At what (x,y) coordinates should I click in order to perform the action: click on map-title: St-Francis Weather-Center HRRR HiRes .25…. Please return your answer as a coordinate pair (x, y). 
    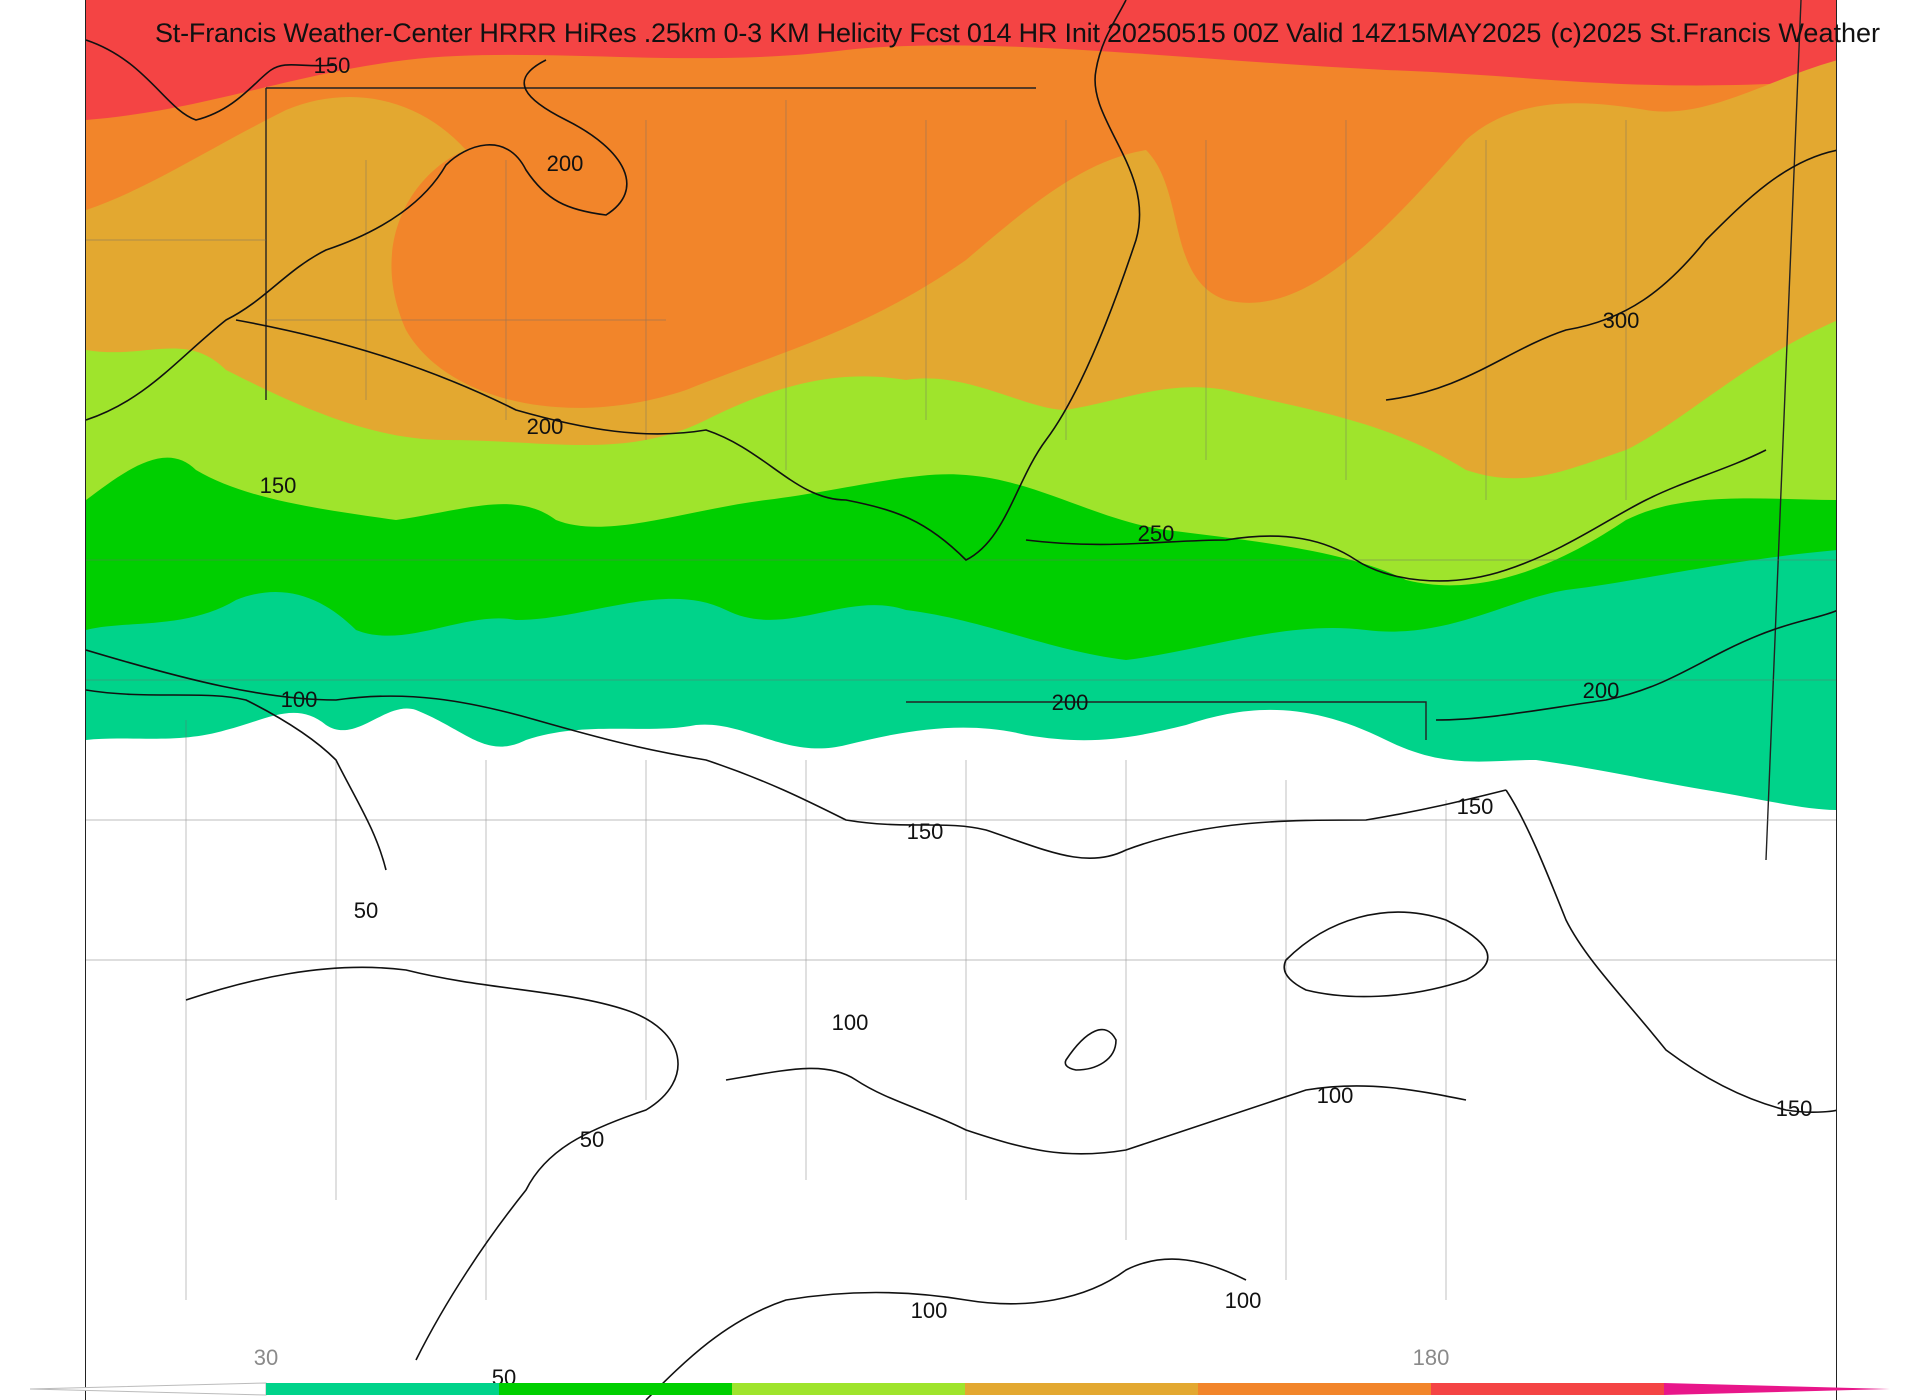
    Looking at the image, I should click on (848, 33).